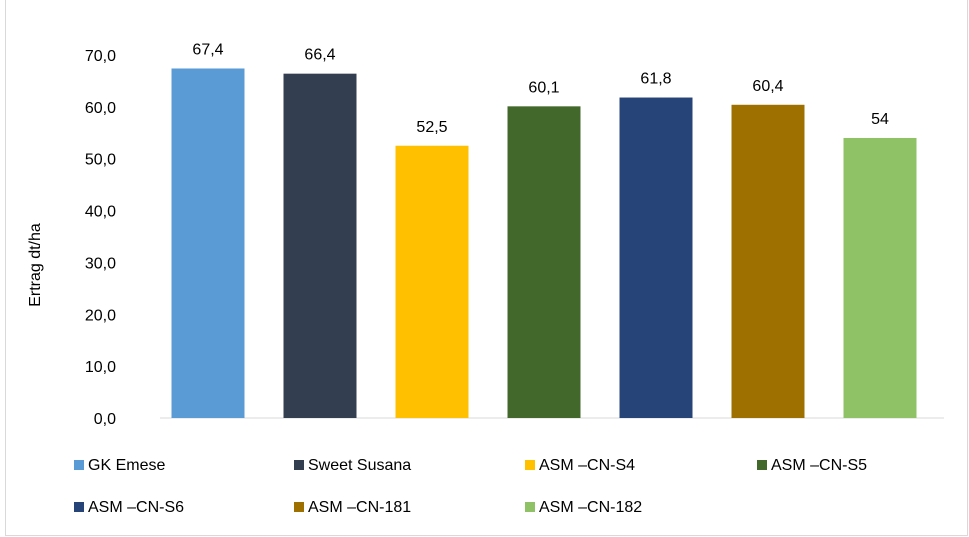 The image size is (969, 537). What do you see at coordinates (100, 315) in the screenshot?
I see `y-tick-label: 20,0` at bounding box center [100, 315].